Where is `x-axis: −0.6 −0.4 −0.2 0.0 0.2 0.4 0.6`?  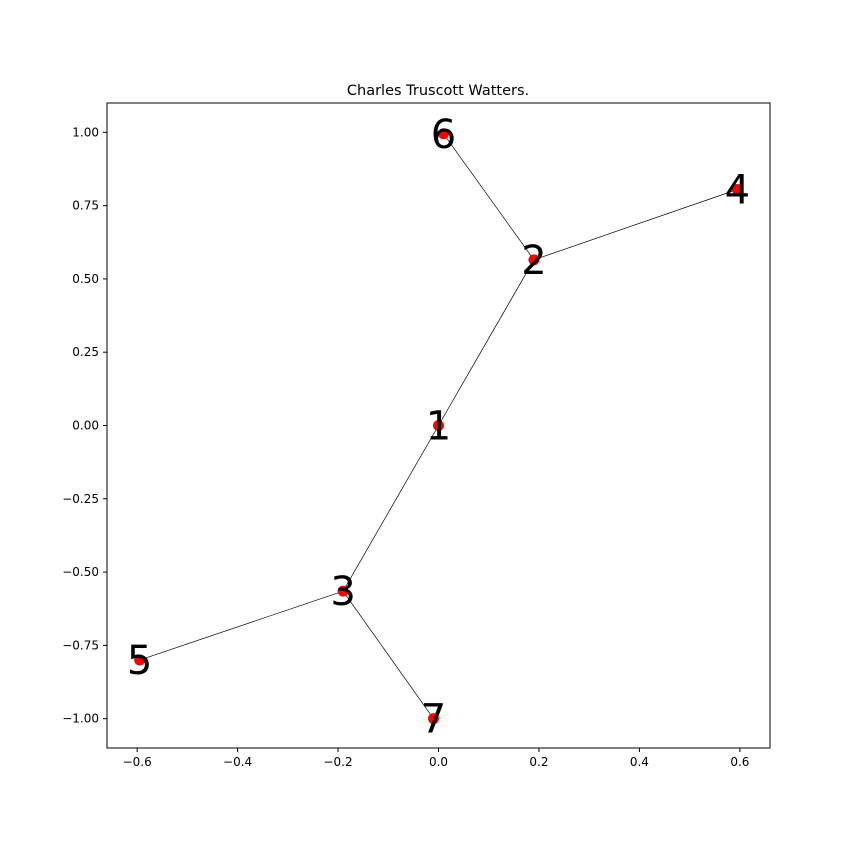 x-axis: −0.6 −0.4 −0.2 0.0 0.2 0.4 0.6 is located at coordinates (436, 758).